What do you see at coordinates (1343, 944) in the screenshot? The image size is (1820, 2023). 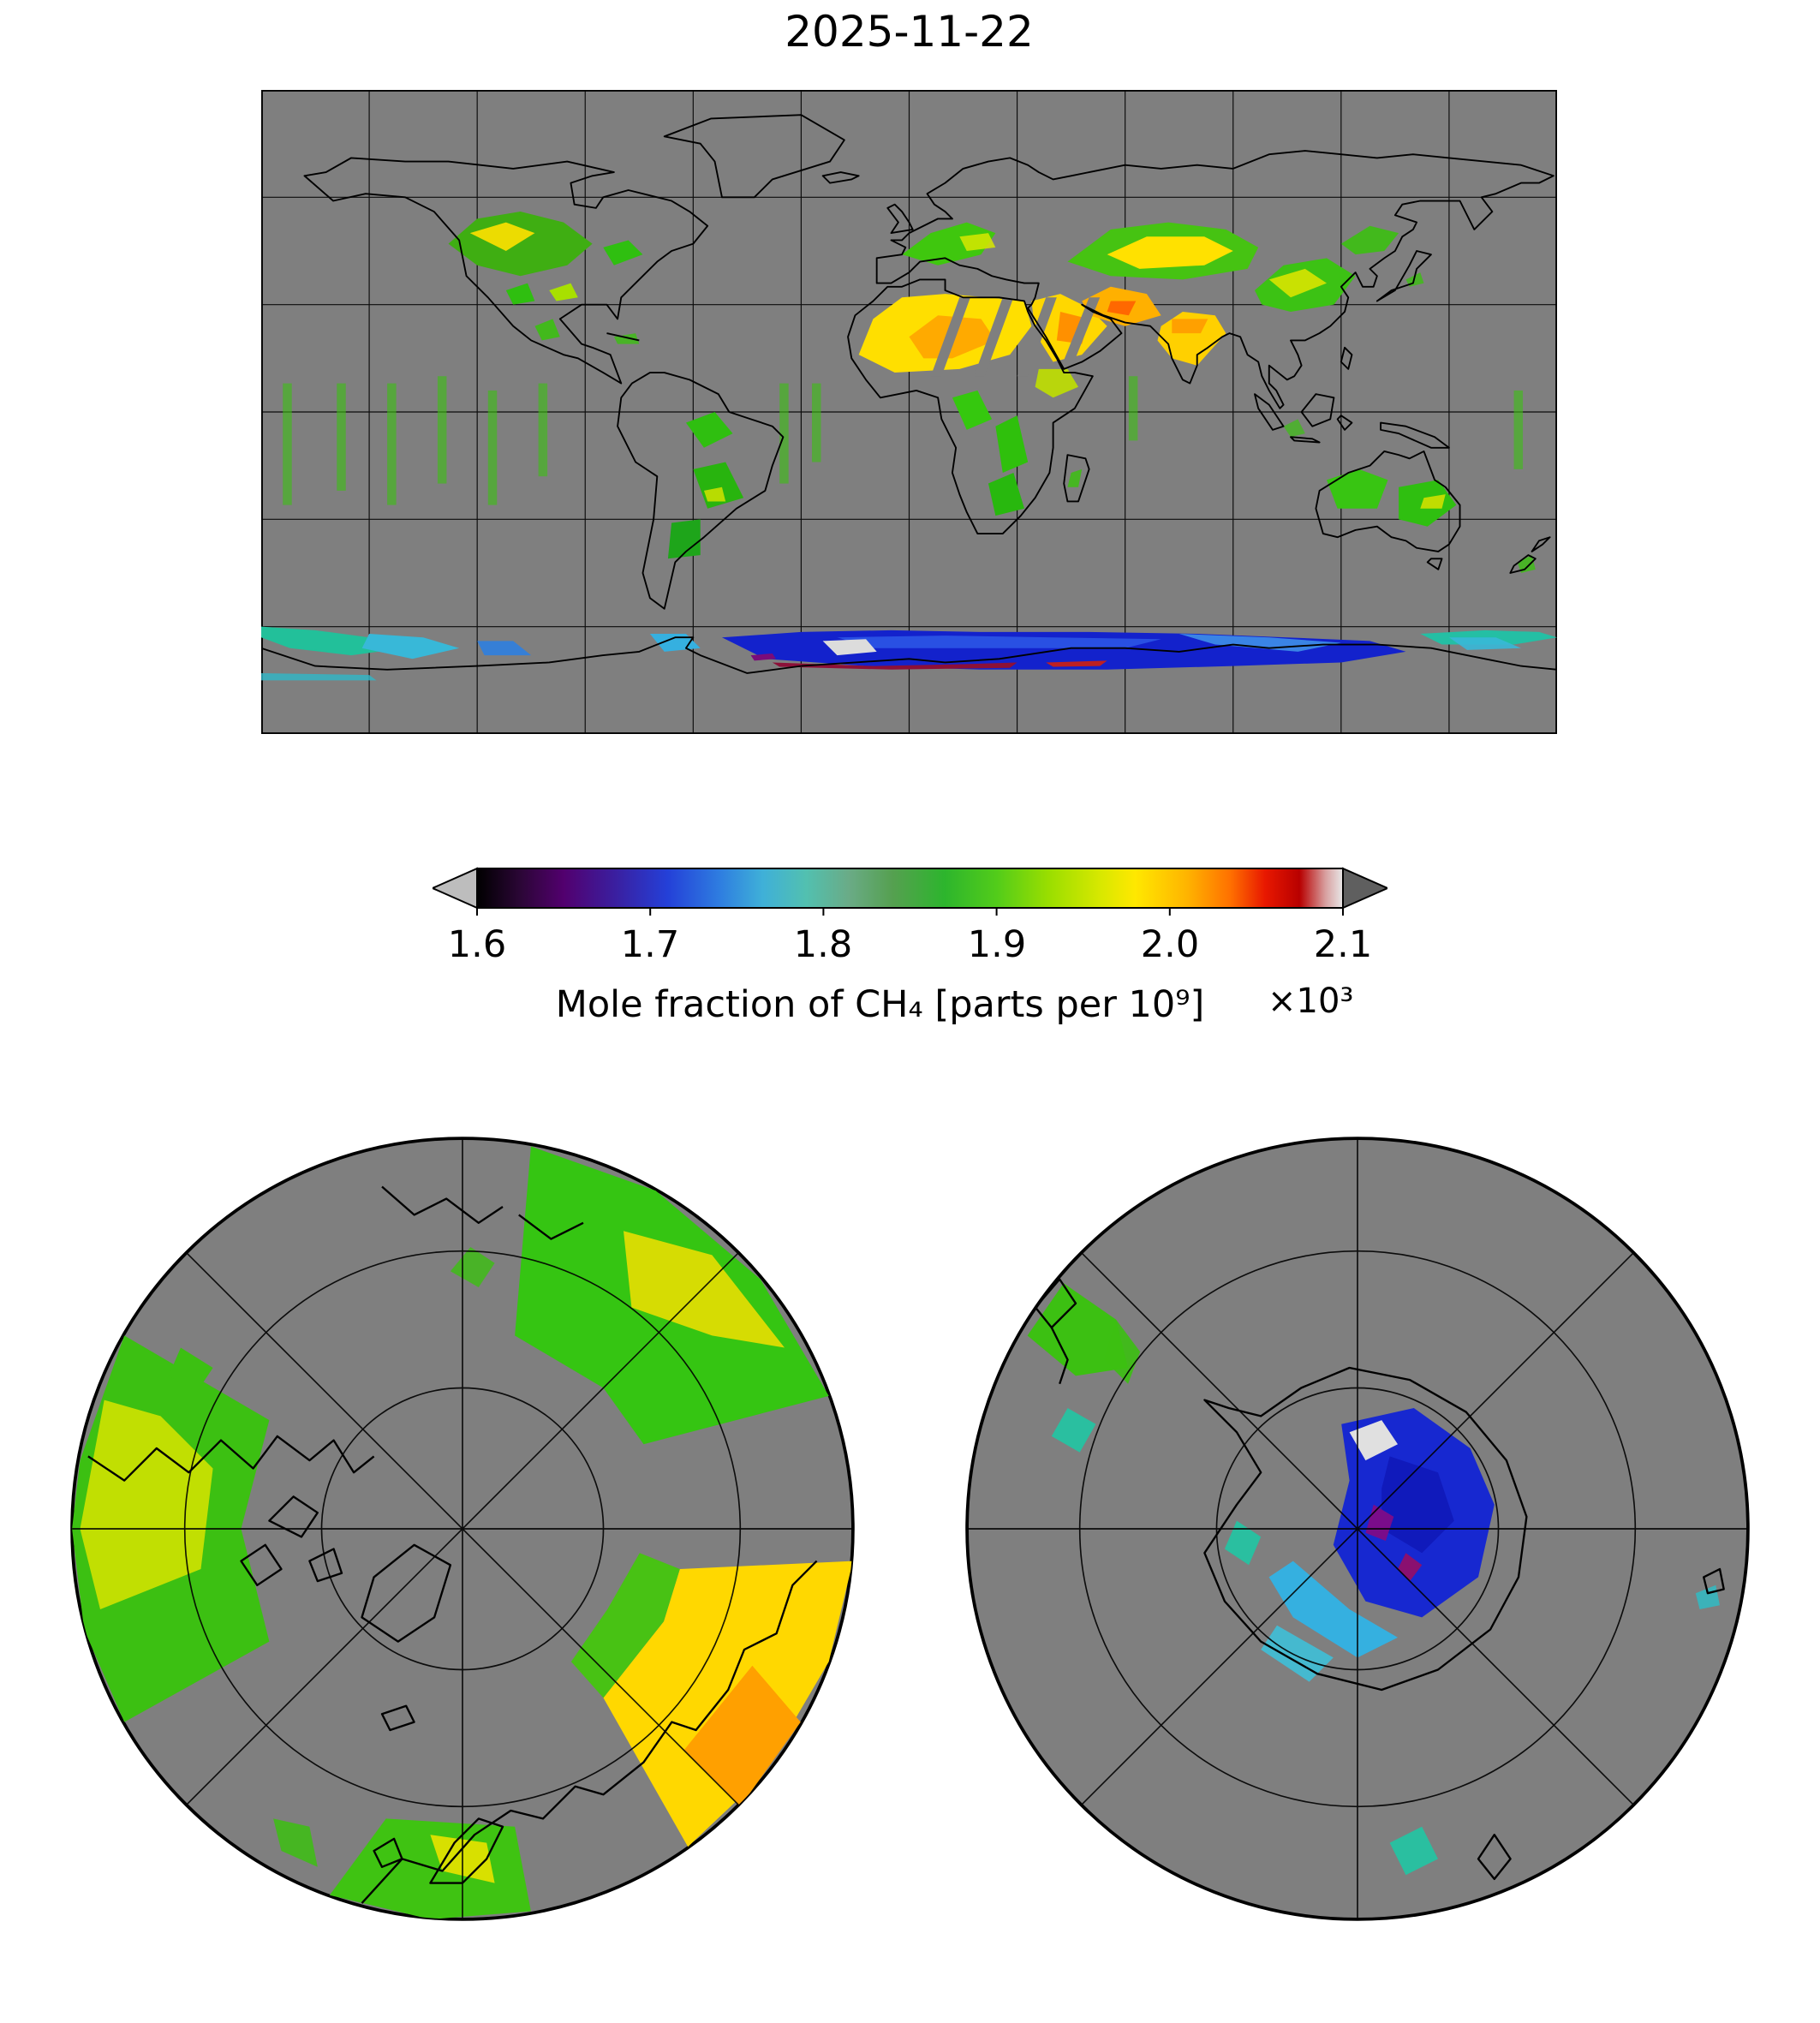 I see `tick-label: 2.1` at bounding box center [1343, 944].